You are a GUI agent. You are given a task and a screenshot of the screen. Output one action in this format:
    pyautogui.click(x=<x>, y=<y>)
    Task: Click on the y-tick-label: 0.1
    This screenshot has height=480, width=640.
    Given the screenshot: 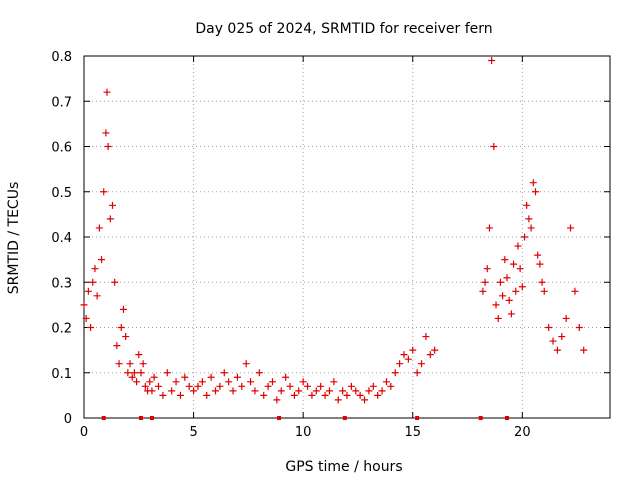 What is the action you would take?
    pyautogui.click(x=61, y=374)
    